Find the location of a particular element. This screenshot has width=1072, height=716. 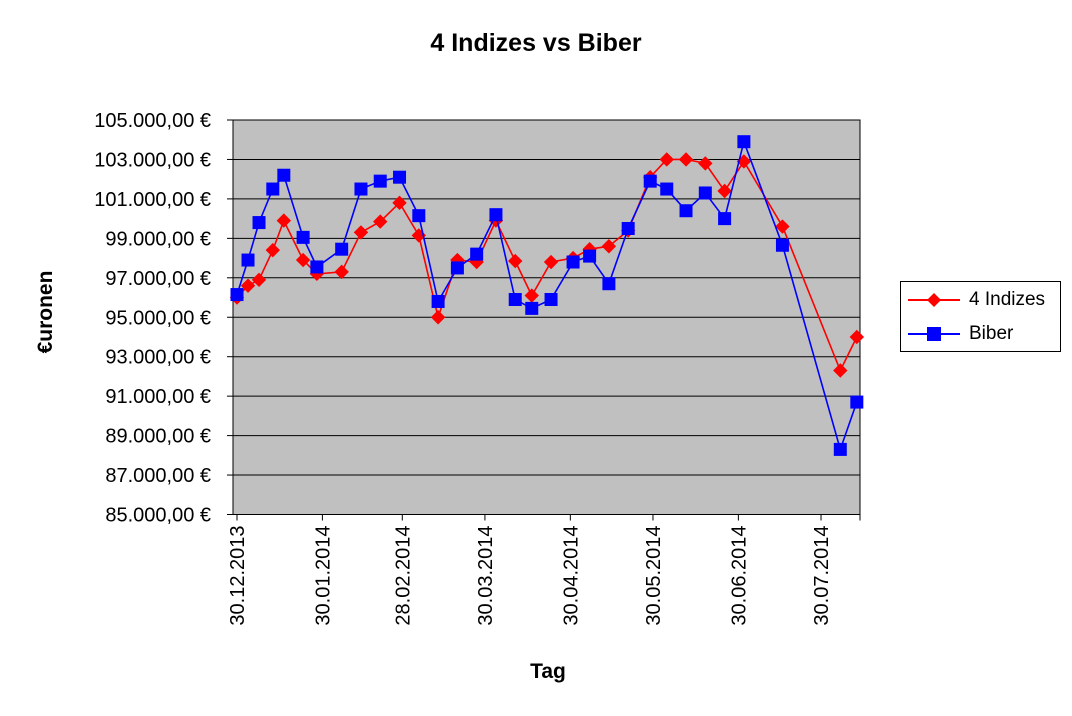

x-tick-label: 28.02.2014 is located at coordinates (403, 576).